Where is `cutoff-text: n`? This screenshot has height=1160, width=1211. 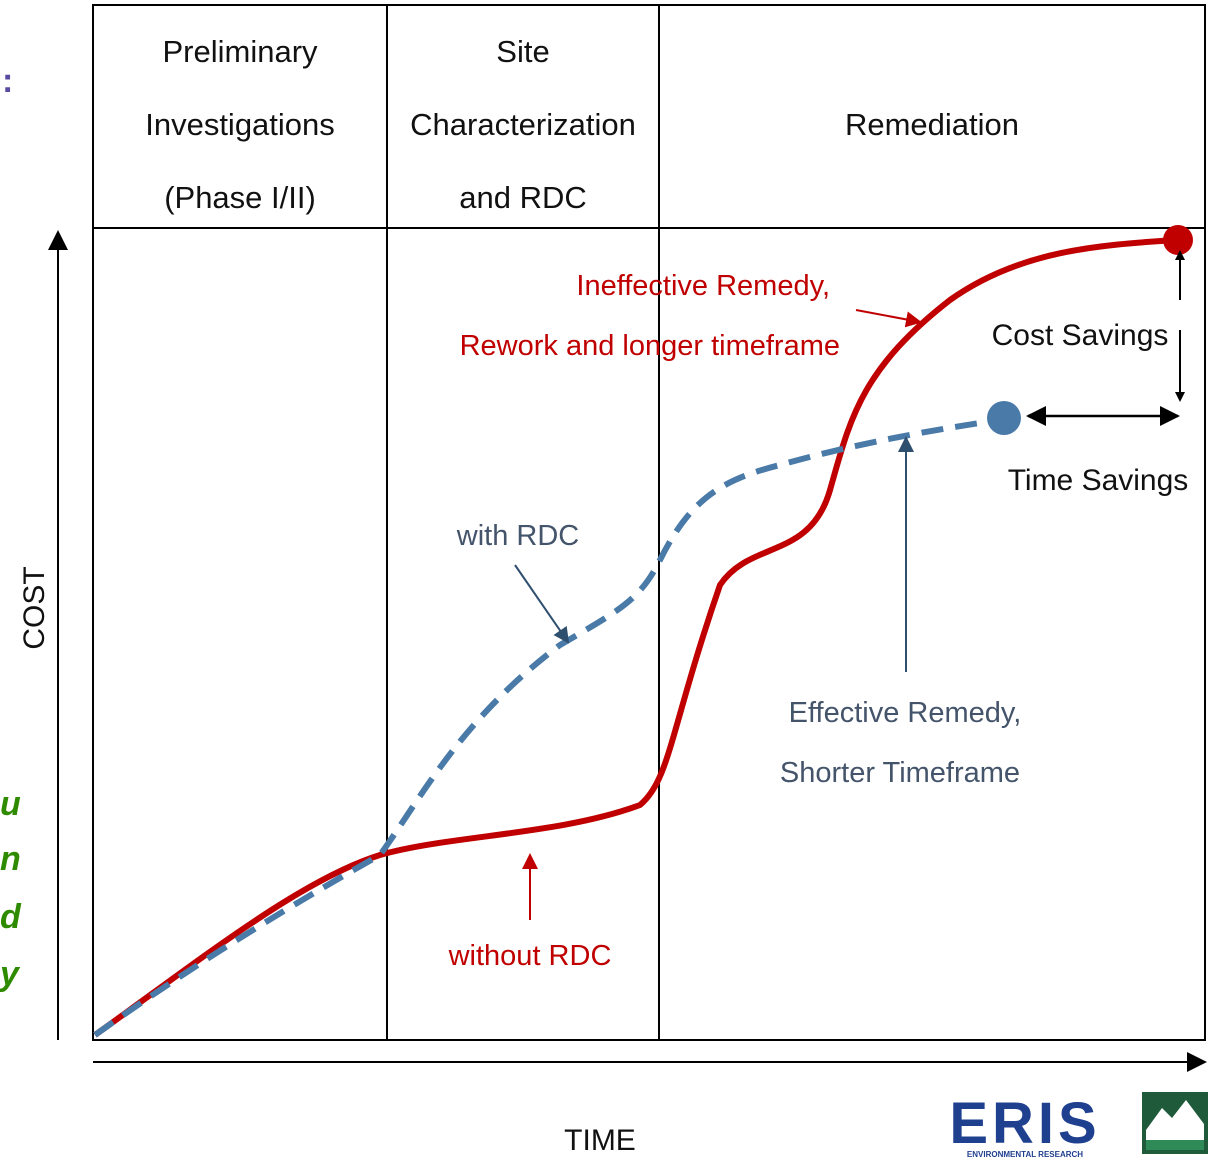 cutoff-text: n is located at coordinates (10, 859).